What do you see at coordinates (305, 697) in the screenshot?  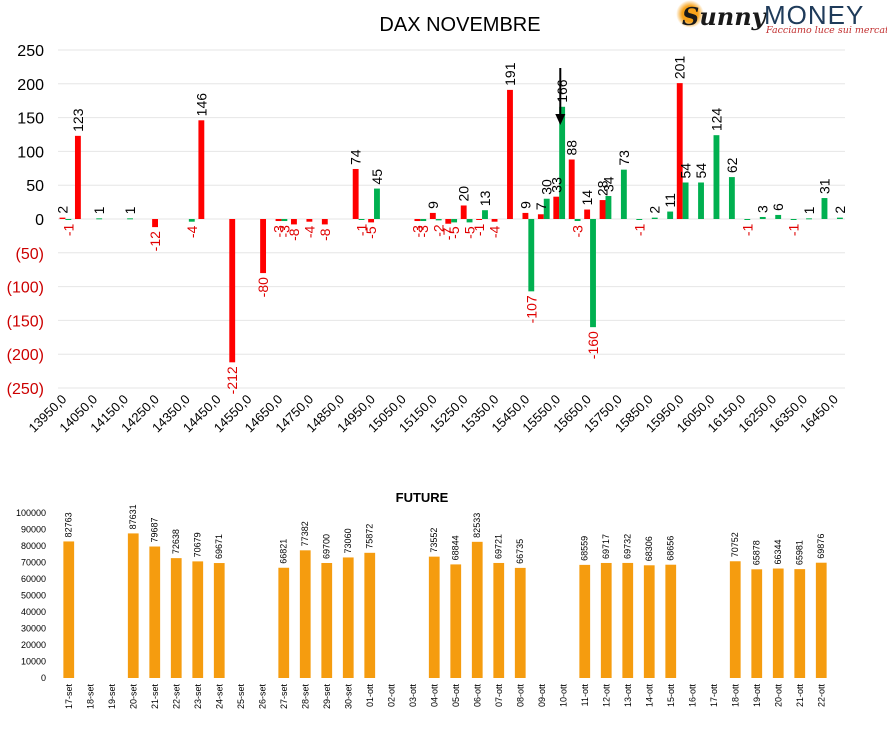 I see `x-tick-label: 28-set` at bounding box center [305, 697].